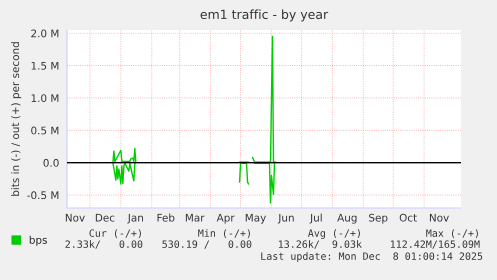 The height and width of the screenshot is (280, 497). Describe the element at coordinates (51, 162) in the screenshot. I see `y-tick-label: 0.0` at that location.